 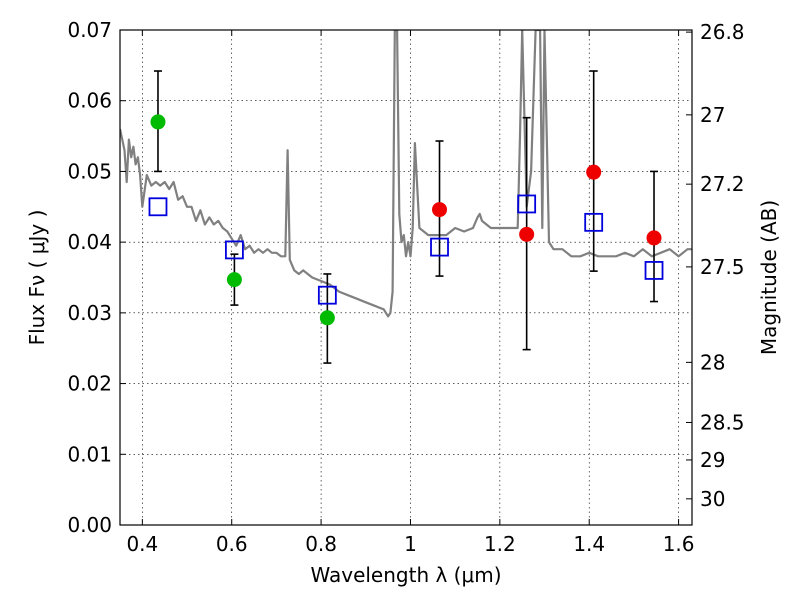 I want to click on y-tick-label: 0.00, so click(x=89, y=525).